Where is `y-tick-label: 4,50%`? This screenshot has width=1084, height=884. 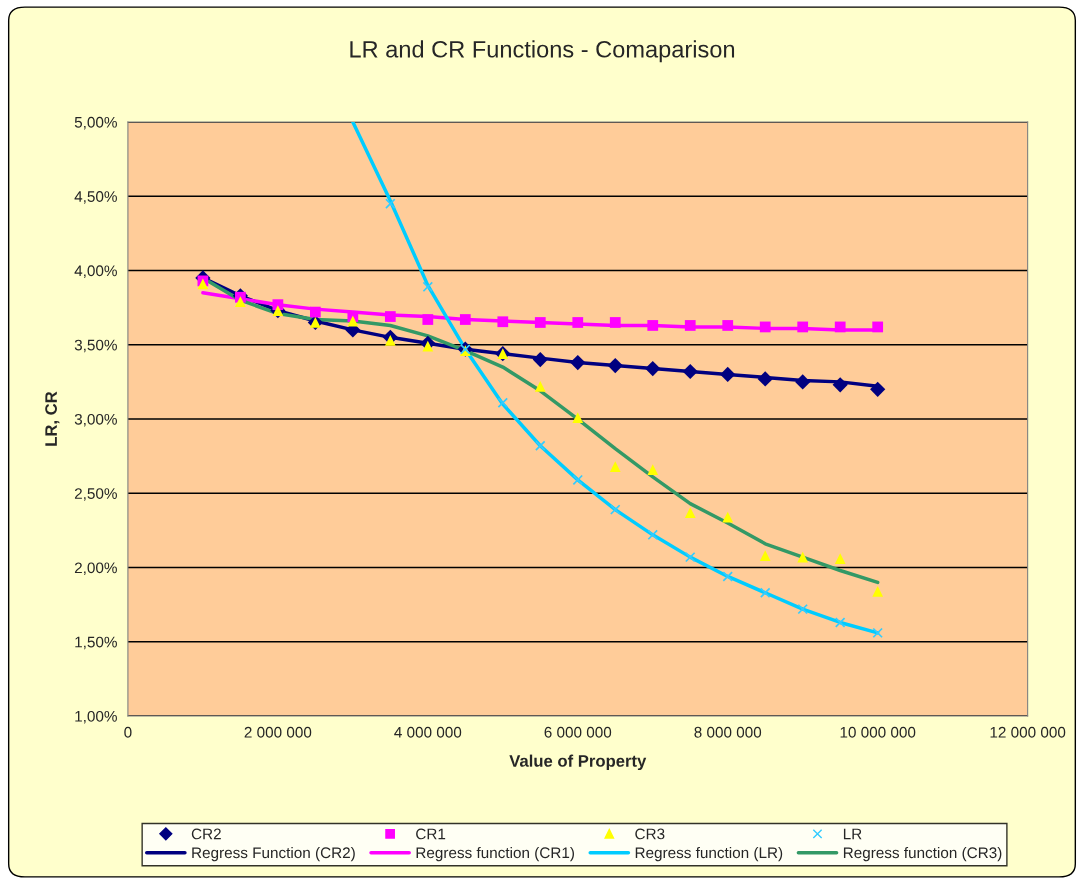 y-tick-label: 4,50% is located at coordinates (95, 197).